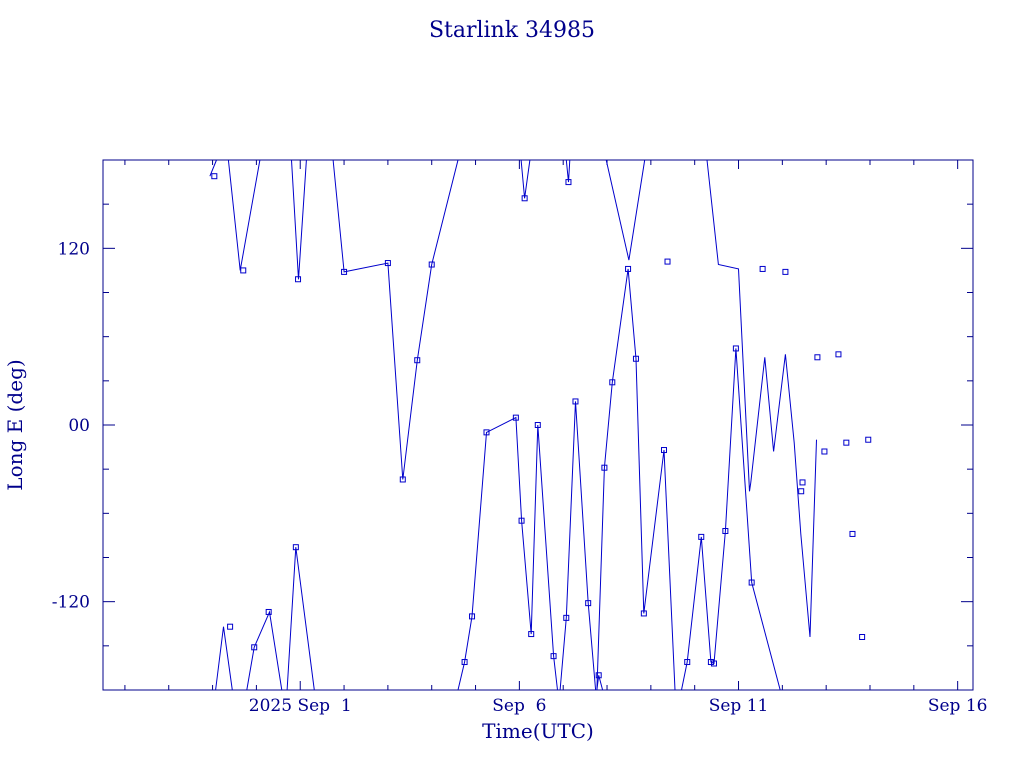 Image resolution: width=1024 pixels, height=768 pixels. I want to click on chart-title: Starlink 34985, so click(512, 30).